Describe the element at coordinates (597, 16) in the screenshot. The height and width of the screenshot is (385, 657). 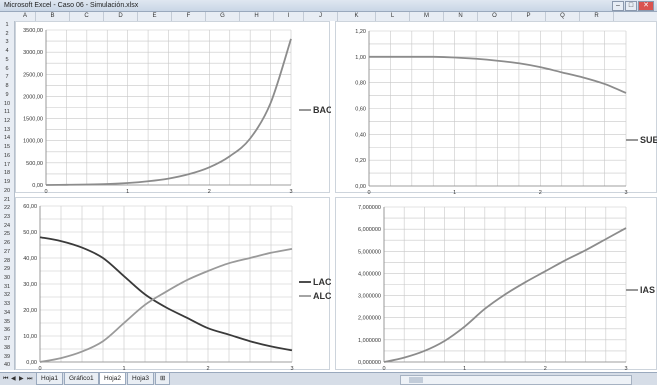
I see `column-header-r: R` at that location.